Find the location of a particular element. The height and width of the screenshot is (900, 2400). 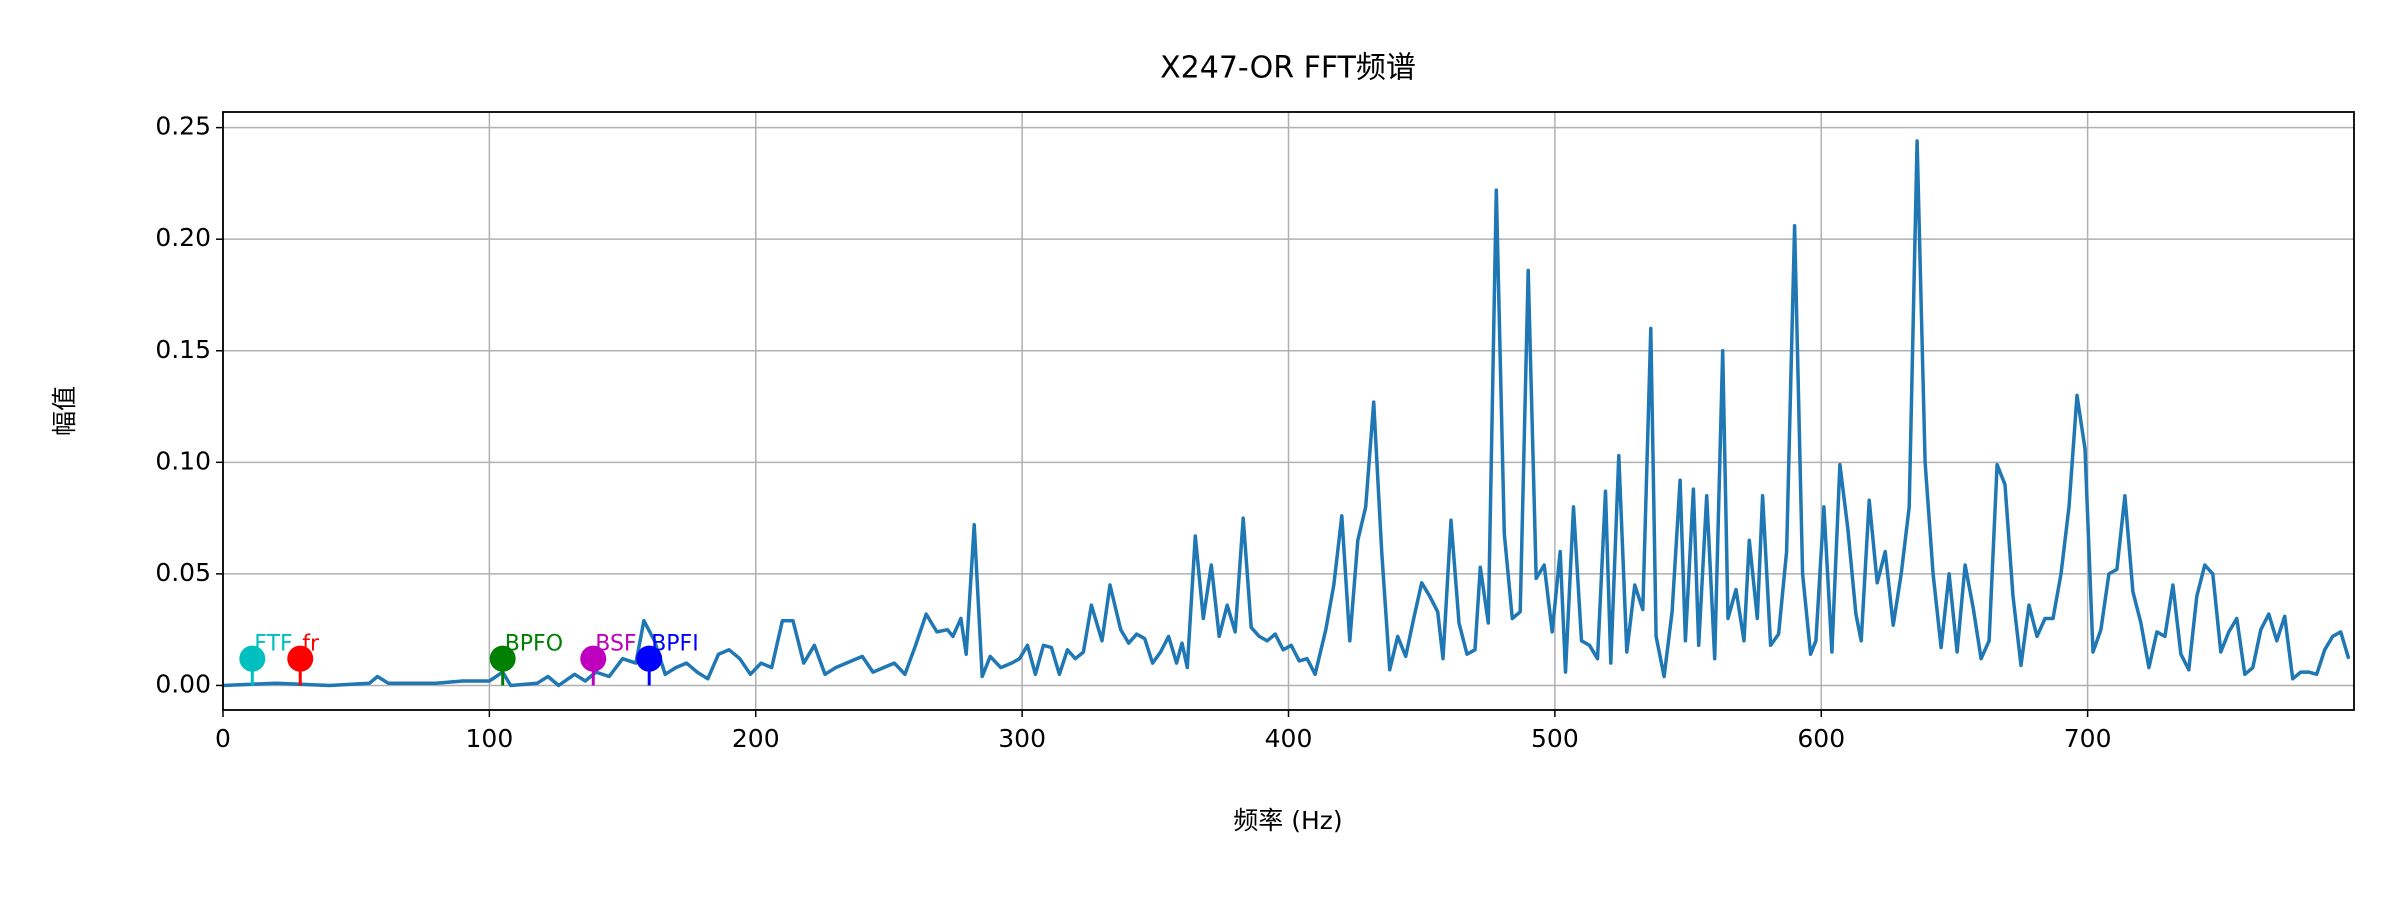

x-tick-label: 100 is located at coordinates (490, 738).